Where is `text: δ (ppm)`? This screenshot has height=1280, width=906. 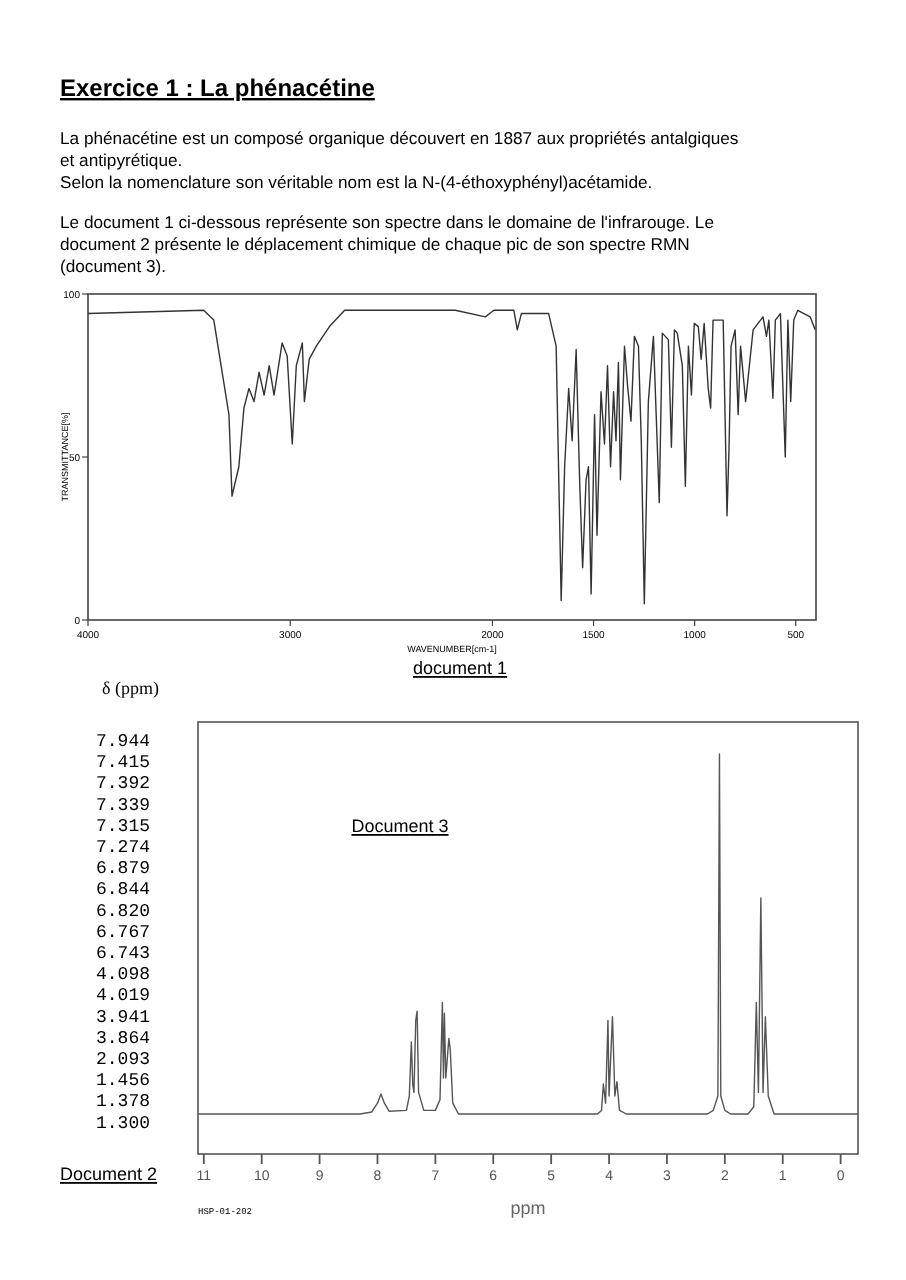
text: δ (ppm) is located at coordinates (130, 688).